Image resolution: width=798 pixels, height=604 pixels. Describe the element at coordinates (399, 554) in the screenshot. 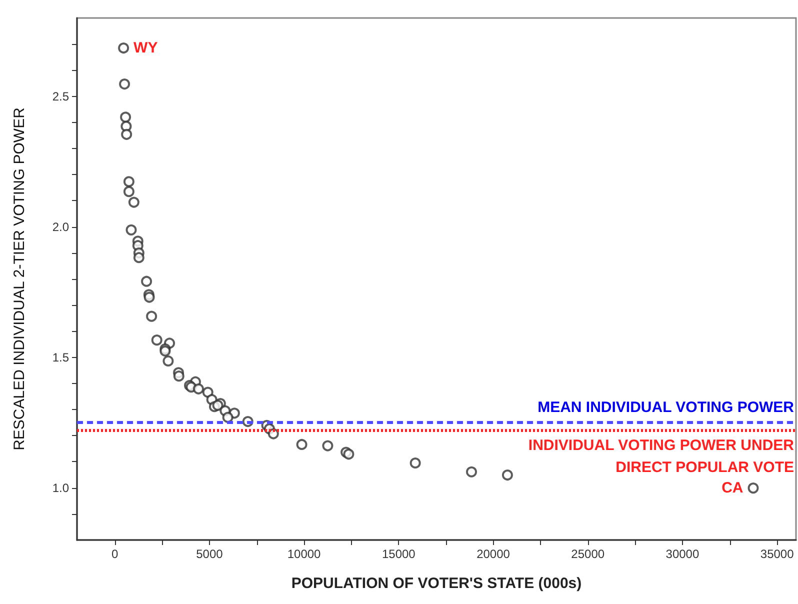

I see `x-tick-label: 15000` at that location.